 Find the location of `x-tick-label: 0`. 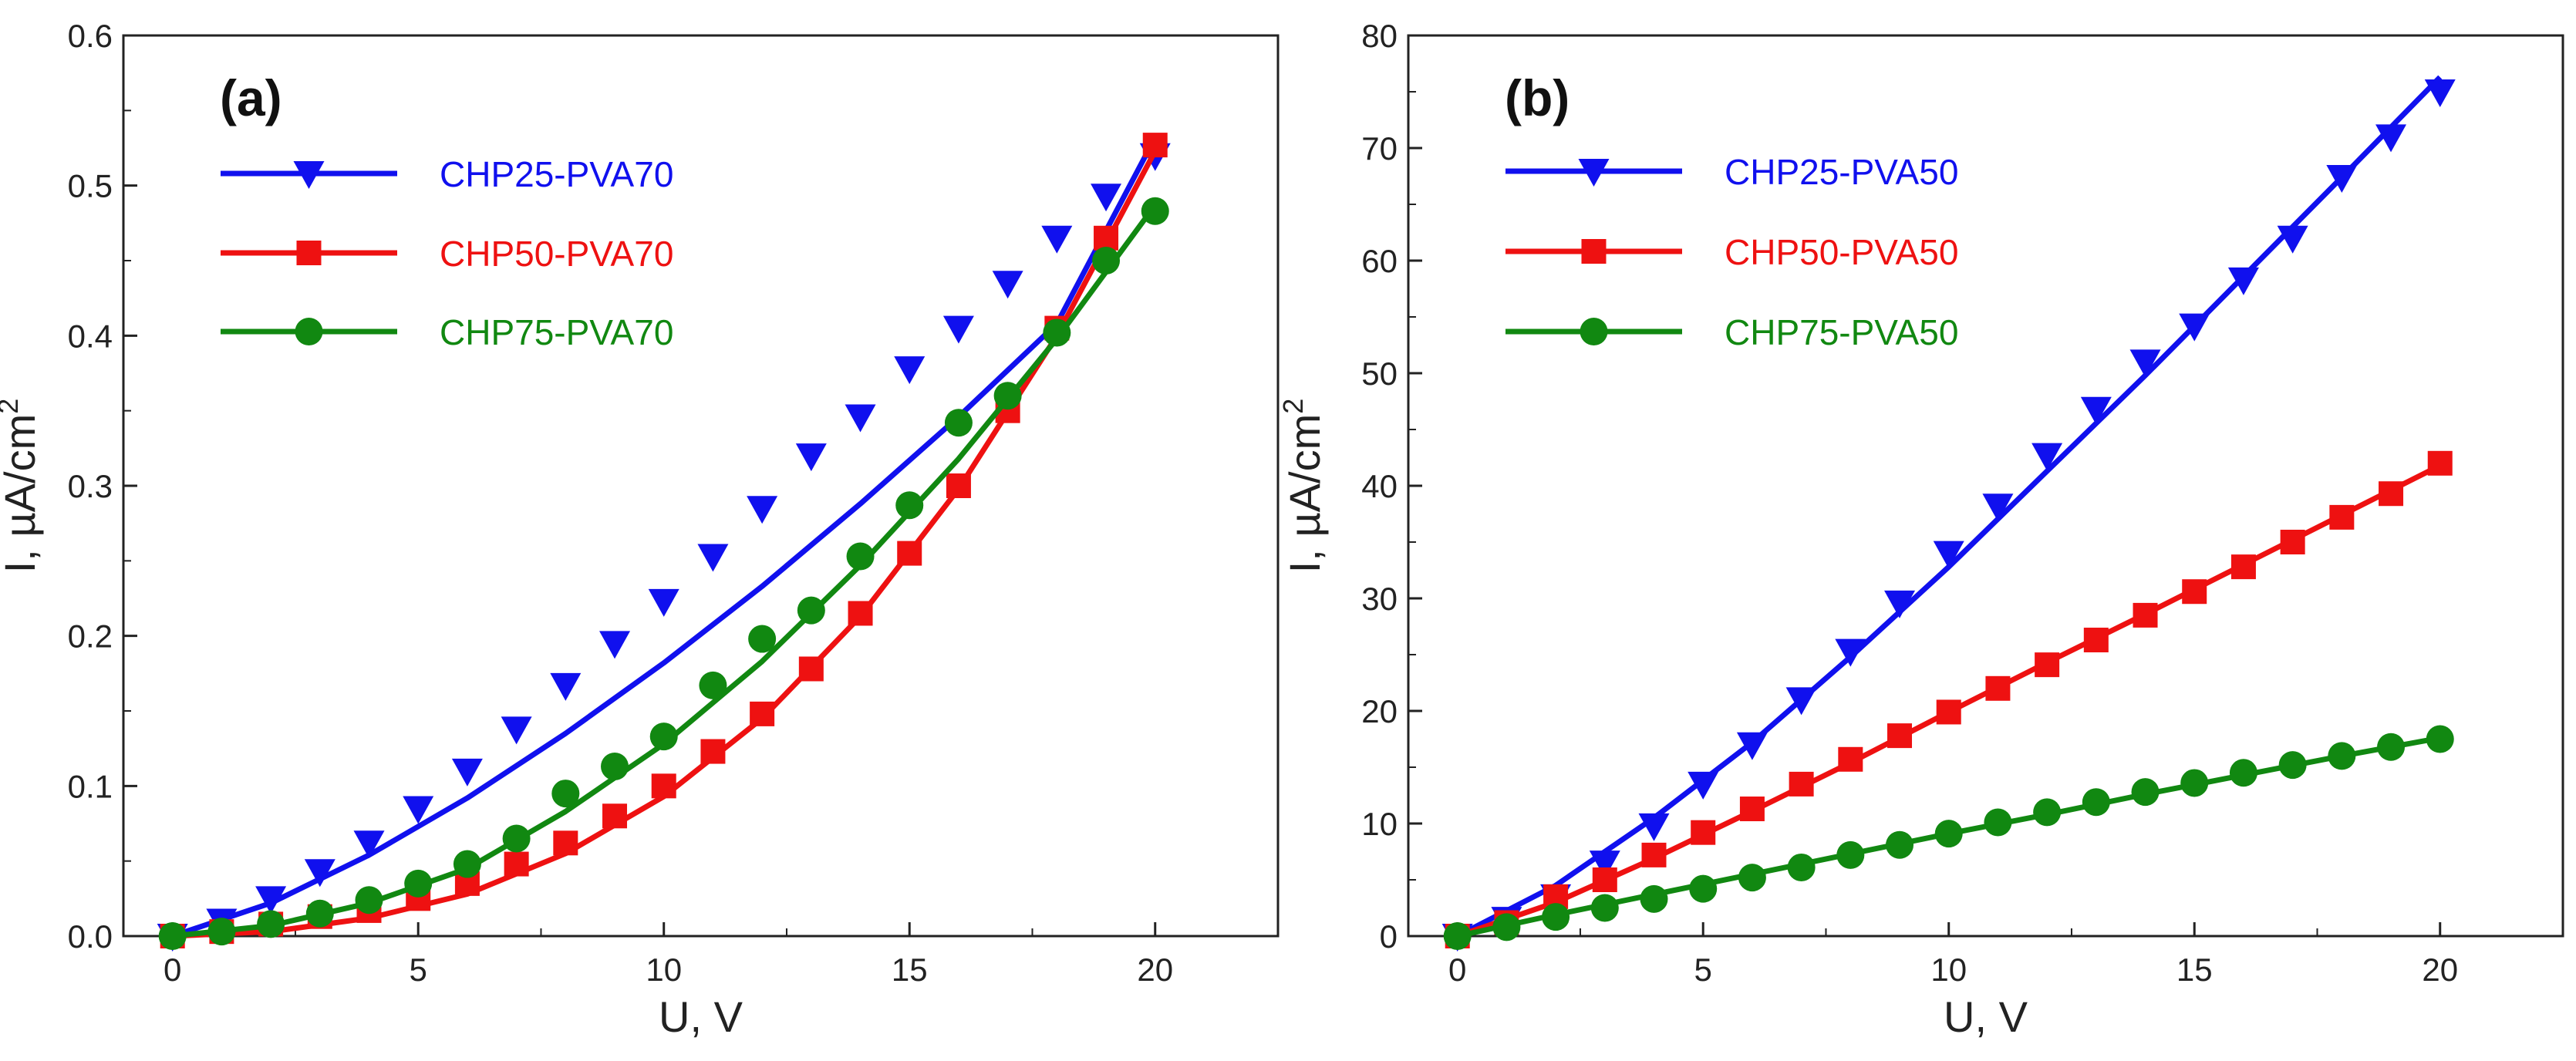

x-tick-label: 0 is located at coordinates (1457, 970).